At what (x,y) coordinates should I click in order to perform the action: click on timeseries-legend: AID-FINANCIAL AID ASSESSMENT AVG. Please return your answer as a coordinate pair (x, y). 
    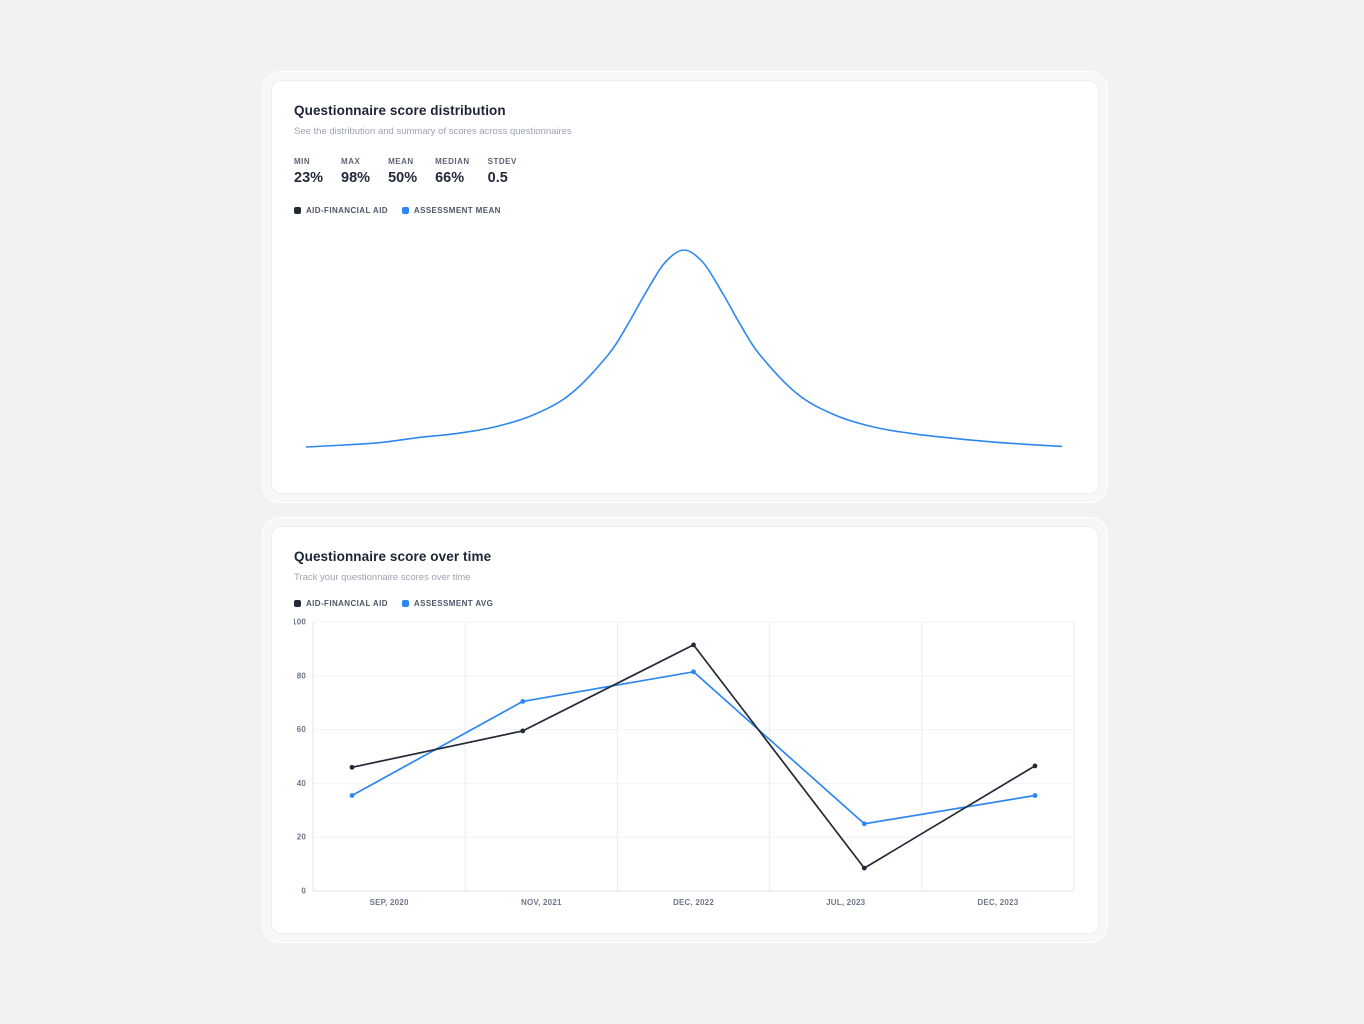
    Looking at the image, I should click on (685, 603).